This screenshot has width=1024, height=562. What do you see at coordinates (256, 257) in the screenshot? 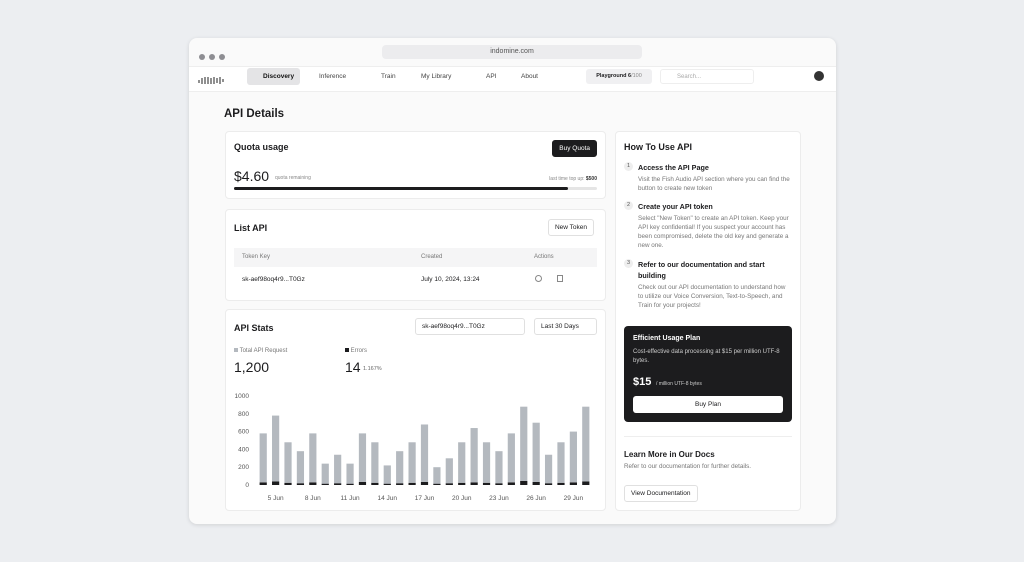
I see `th-token: Token Key` at bounding box center [256, 257].